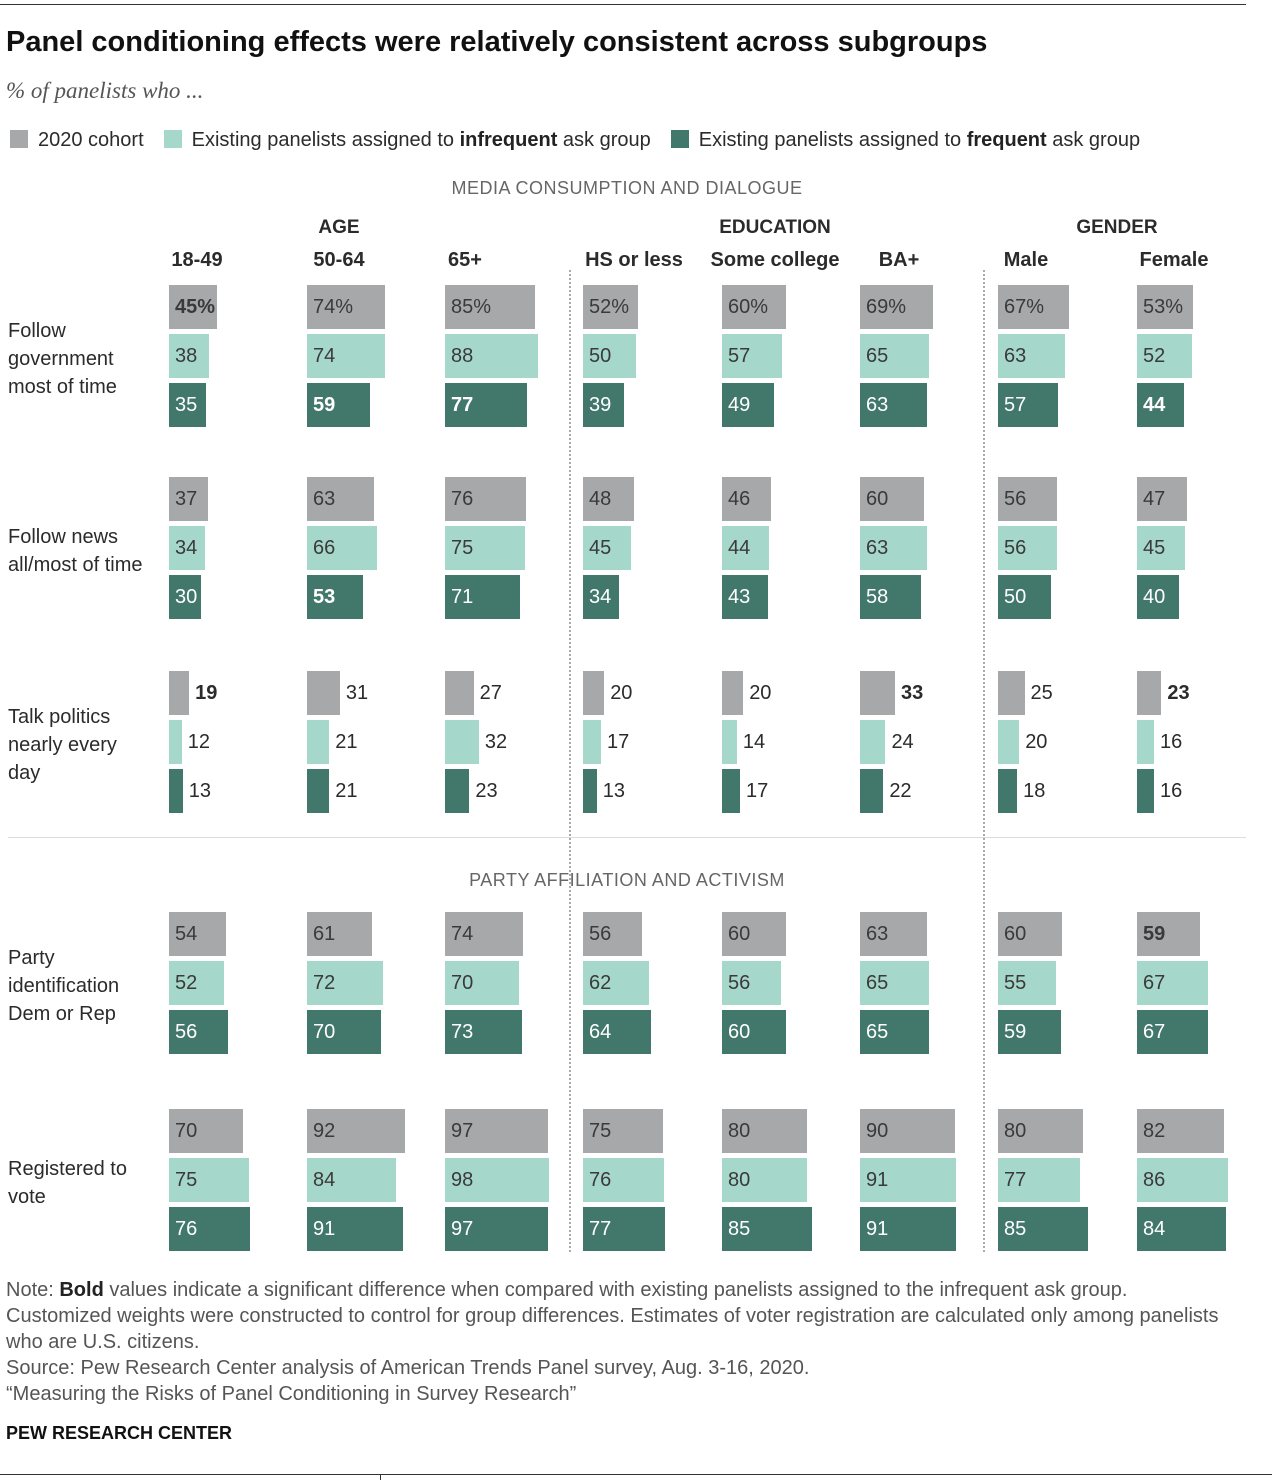 Image resolution: width=1272 pixels, height=1480 pixels. I want to click on value-label: 57, so click(739, 356).